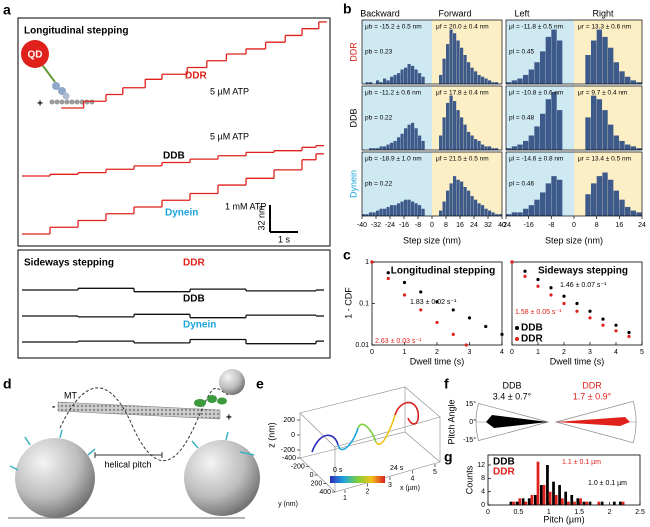 Image resolution: width=650 pixels, height=527 pixels. What do you see at coordinates (353, 184) in the screenshot?
I see `row-label: Dynein` at bounding box center [353, 184].